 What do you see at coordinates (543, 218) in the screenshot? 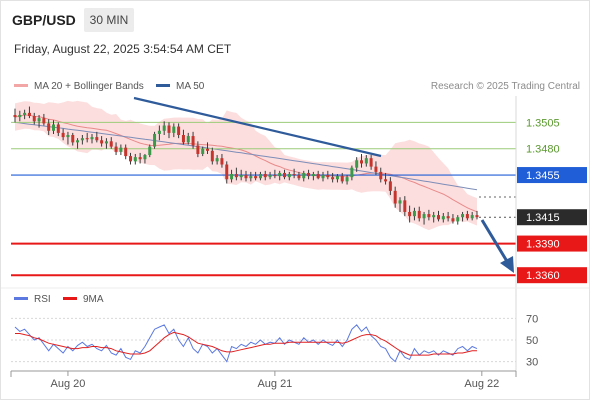
I see `last-price-label: 1.3415` at bounding box center [543, 218].